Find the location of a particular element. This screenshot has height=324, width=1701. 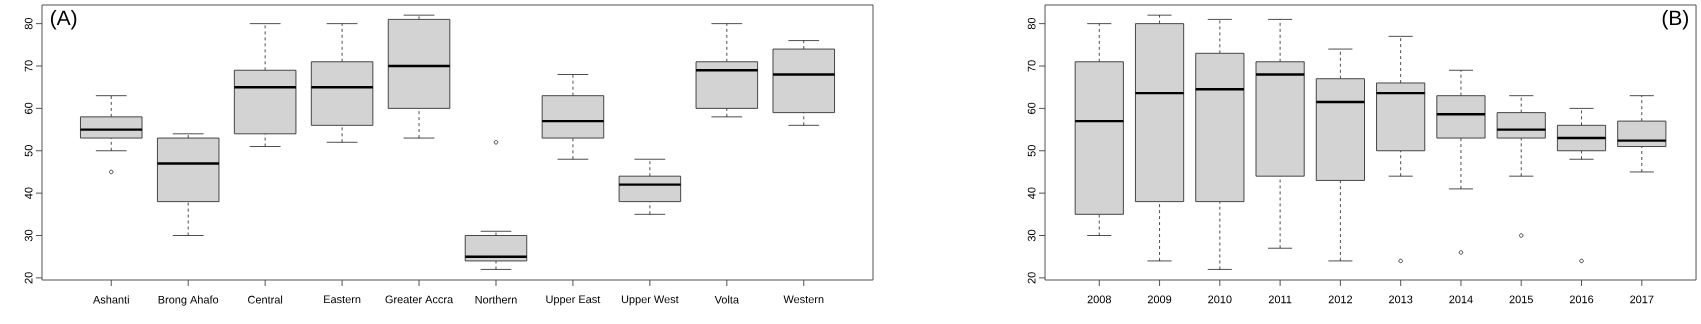

x-tick-label: Greater Accra is located at coordinates (419, 299).